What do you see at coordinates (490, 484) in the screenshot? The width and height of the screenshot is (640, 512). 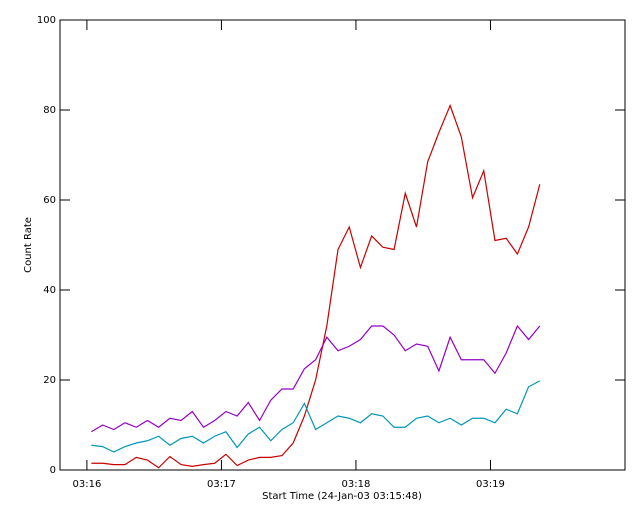 I see `x-tick-label: 03:19` at bounding box center [490, 484].